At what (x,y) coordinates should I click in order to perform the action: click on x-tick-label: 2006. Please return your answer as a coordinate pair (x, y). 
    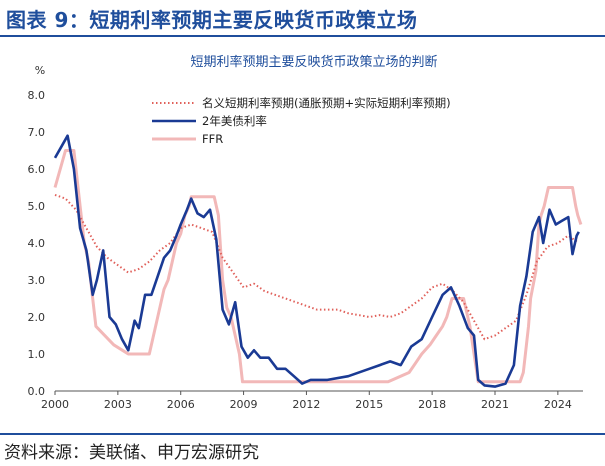
    Looking at the image, I should click on (181, 404).